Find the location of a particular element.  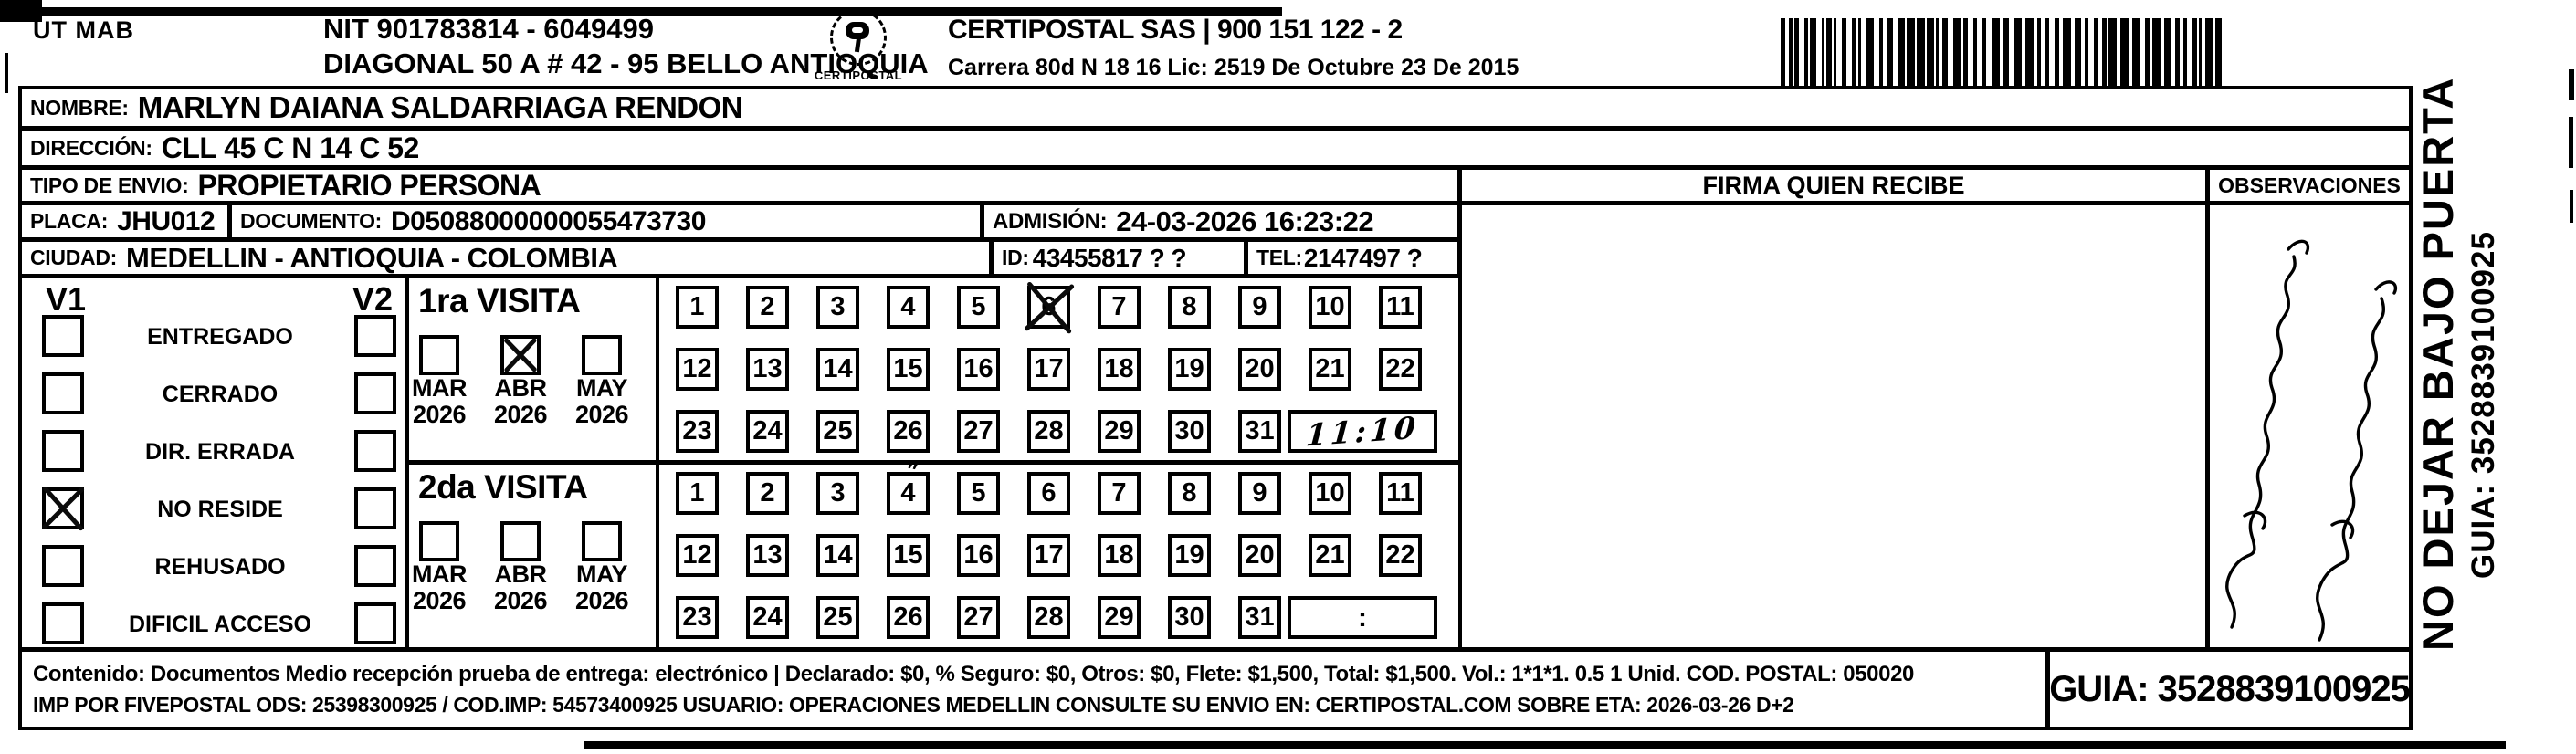

id-cell: ID: 43455817 ? ? is located at coordinates (1118, 258).